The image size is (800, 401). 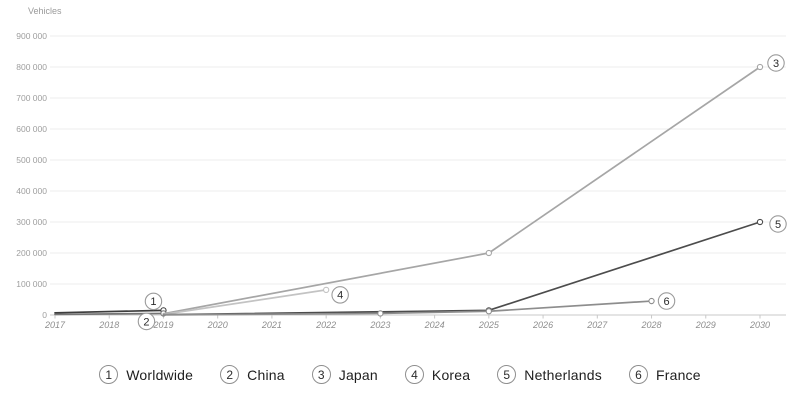 What do you see at coordinates (31, 36) in the screenshot?
I see `y-tick-label: 900 000` at bounding box center [31, 36].